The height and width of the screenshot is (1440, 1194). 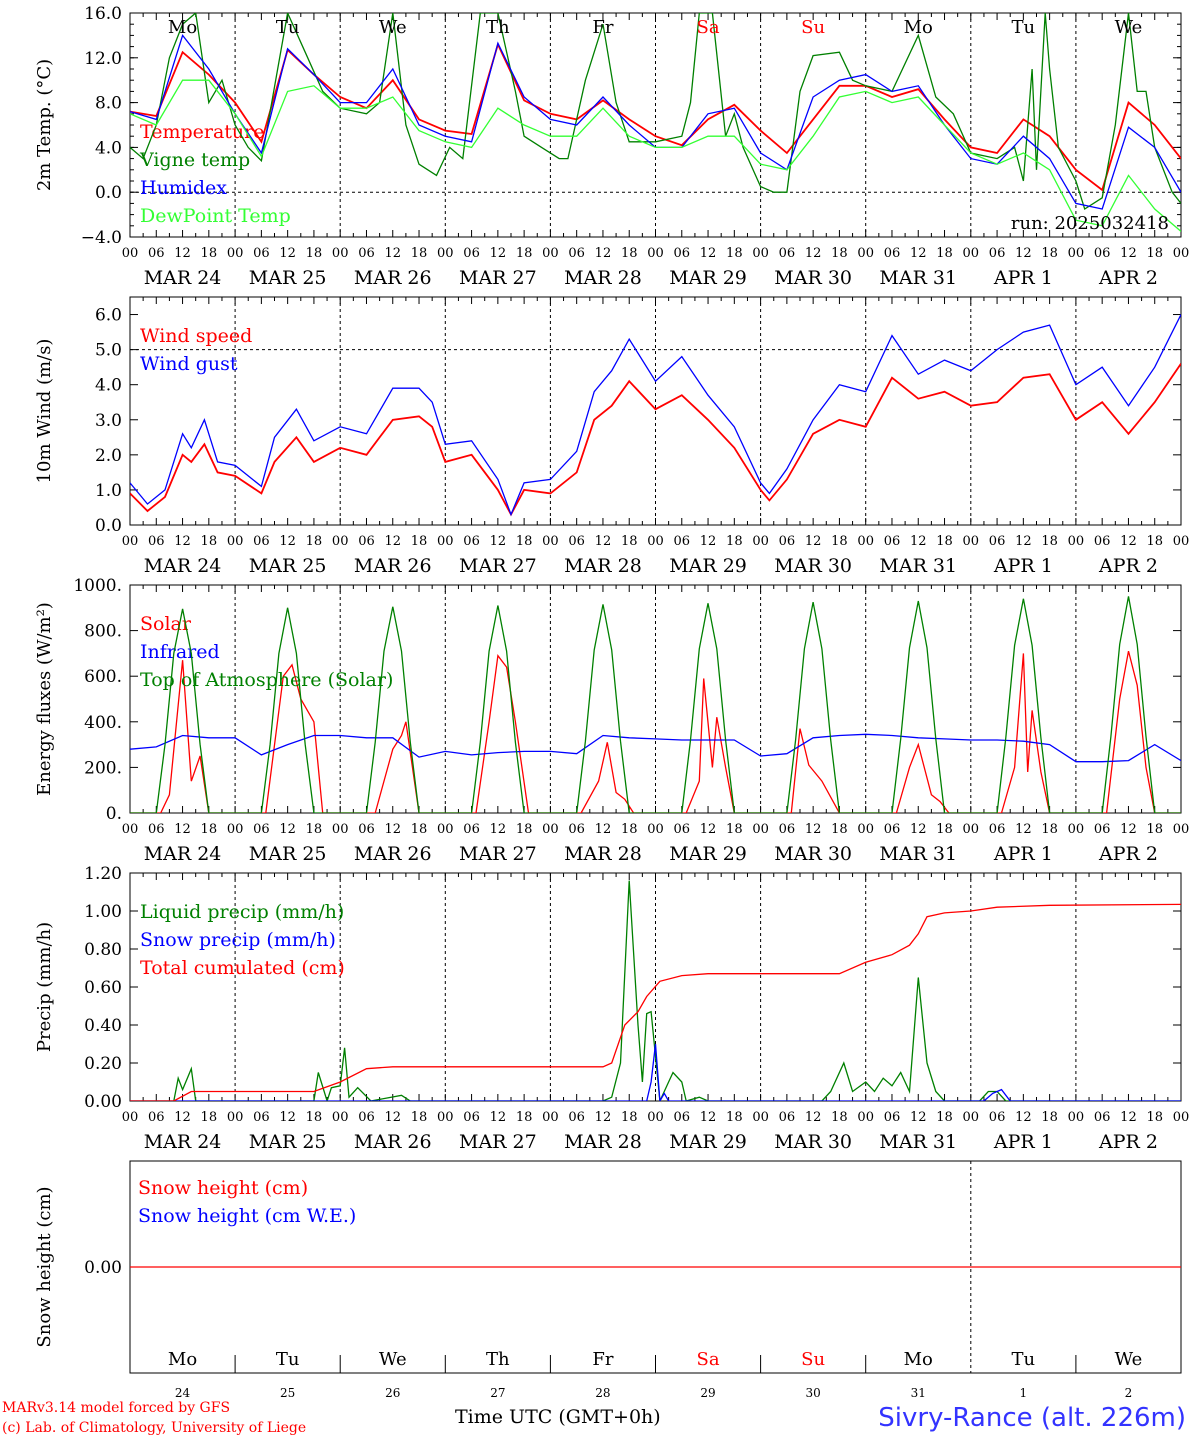 I want to click on precip-date-label: MAR 25, so click(x=288, y=1142).